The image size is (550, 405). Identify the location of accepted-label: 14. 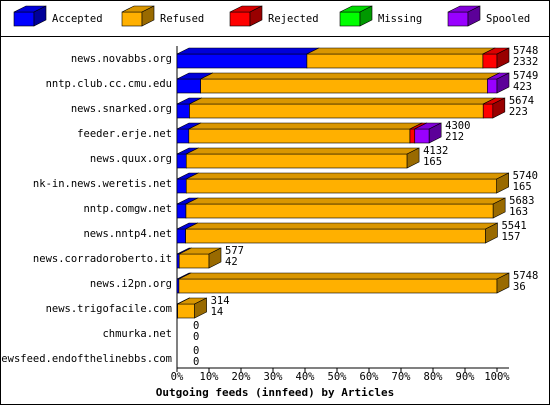
(217, 312).